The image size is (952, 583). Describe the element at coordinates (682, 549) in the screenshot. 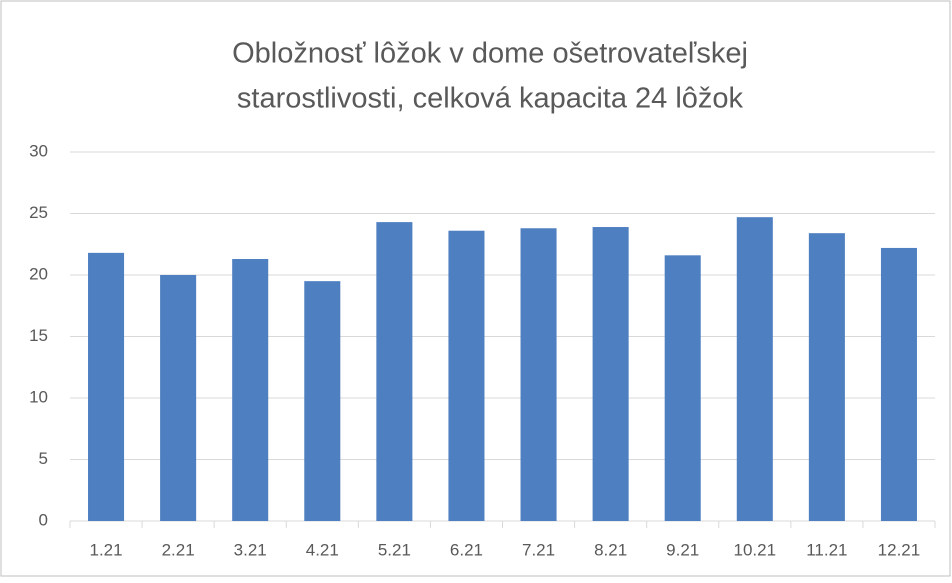

I see `x-tick-label: 9.21` at that location.